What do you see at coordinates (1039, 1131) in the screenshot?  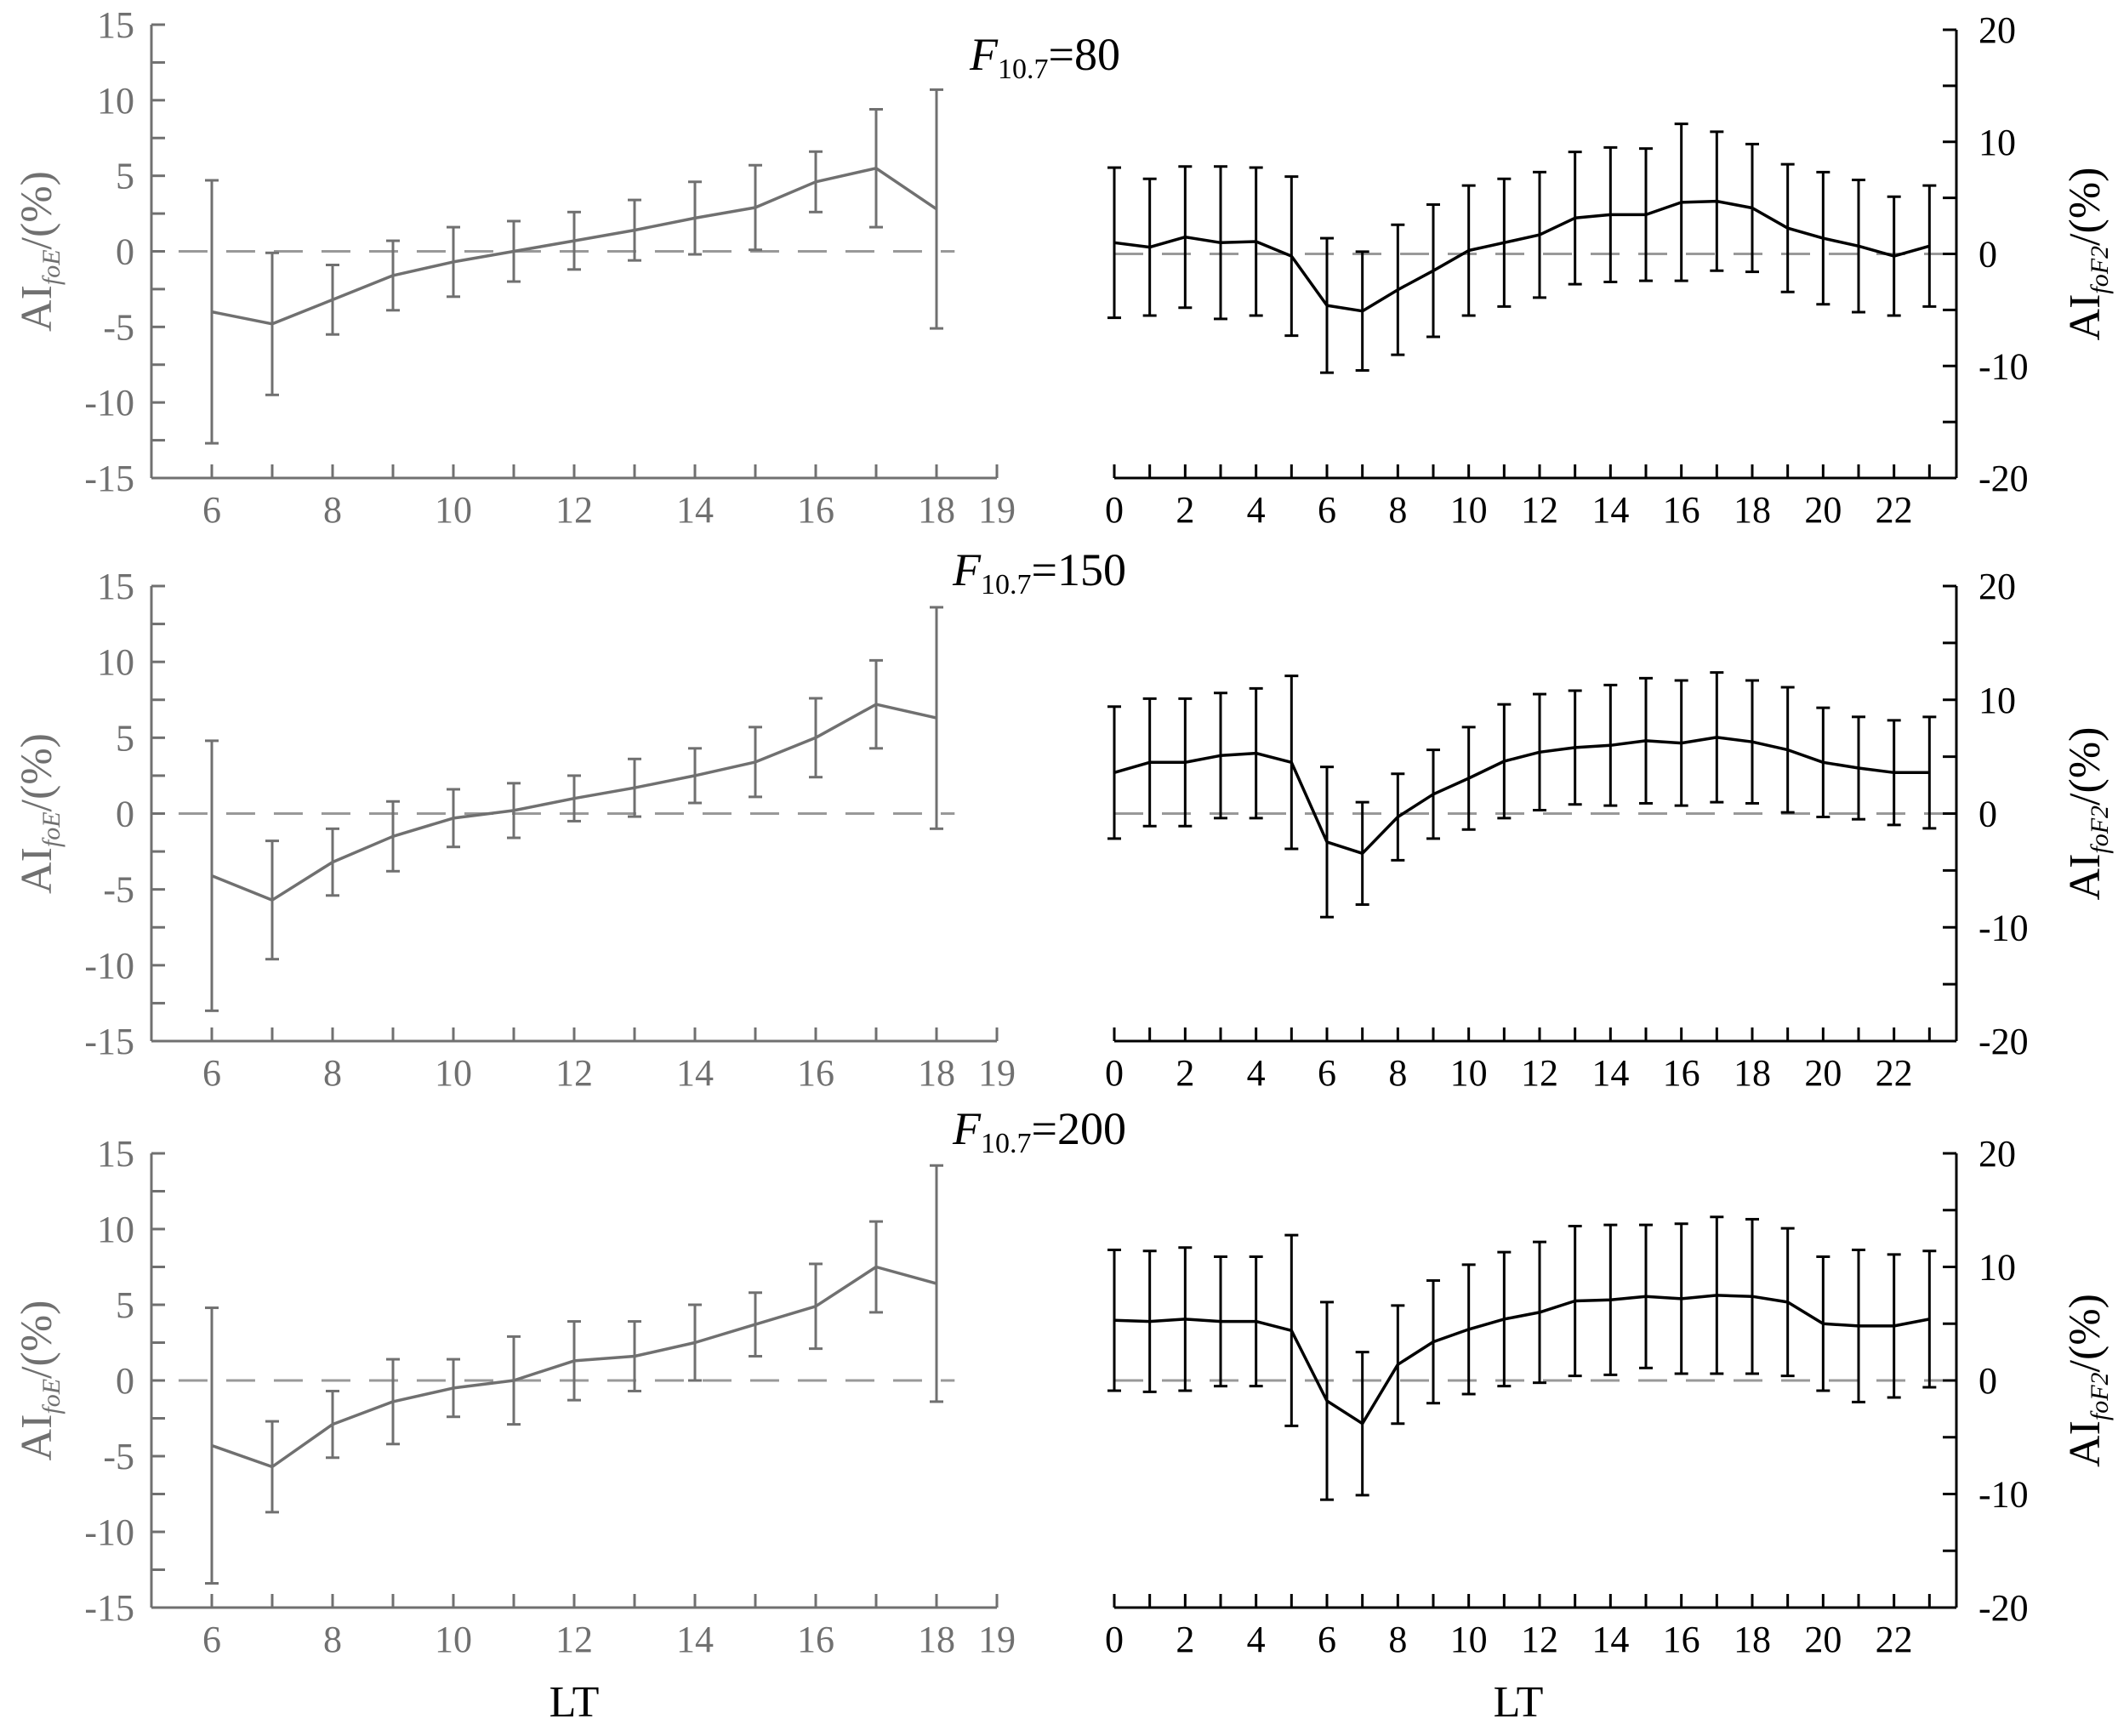 I see `panel-title: F10.7=200` at bounding box center [1039, 1131].